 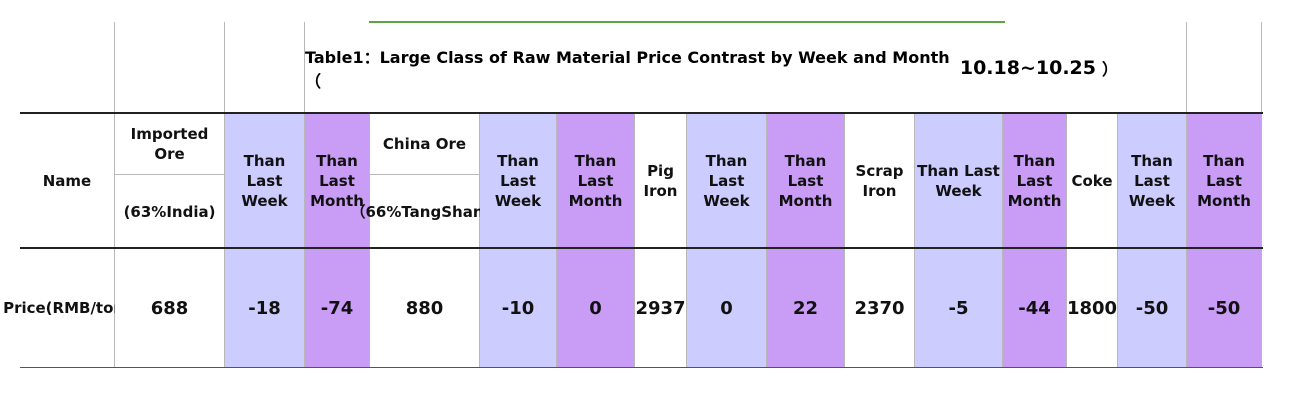 What do you see at coordinates (67, 180) in the screenshot?
I see `header-cell: Name` at bounding box center [67, 180].